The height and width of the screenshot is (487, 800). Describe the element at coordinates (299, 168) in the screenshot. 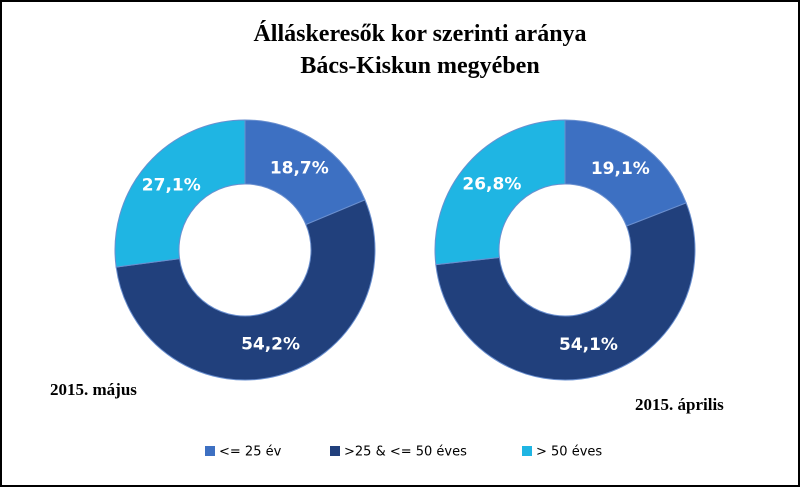

I see `value-label: 18,7%` at that location.